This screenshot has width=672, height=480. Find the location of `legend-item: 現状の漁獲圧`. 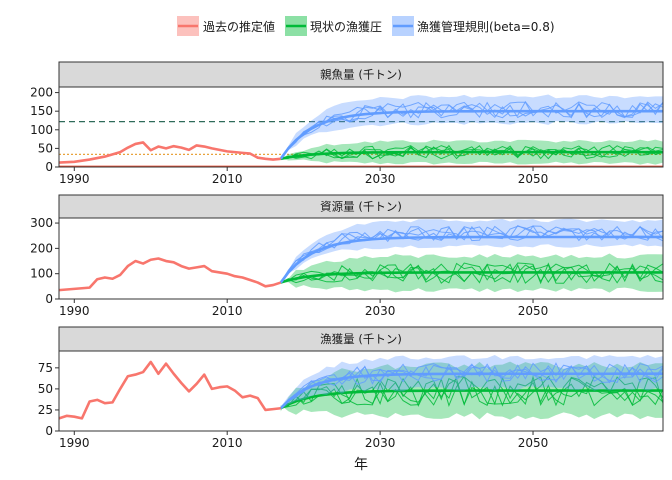

legend-item: 現状の漁獲圧 is located at coordinates (333, 26).